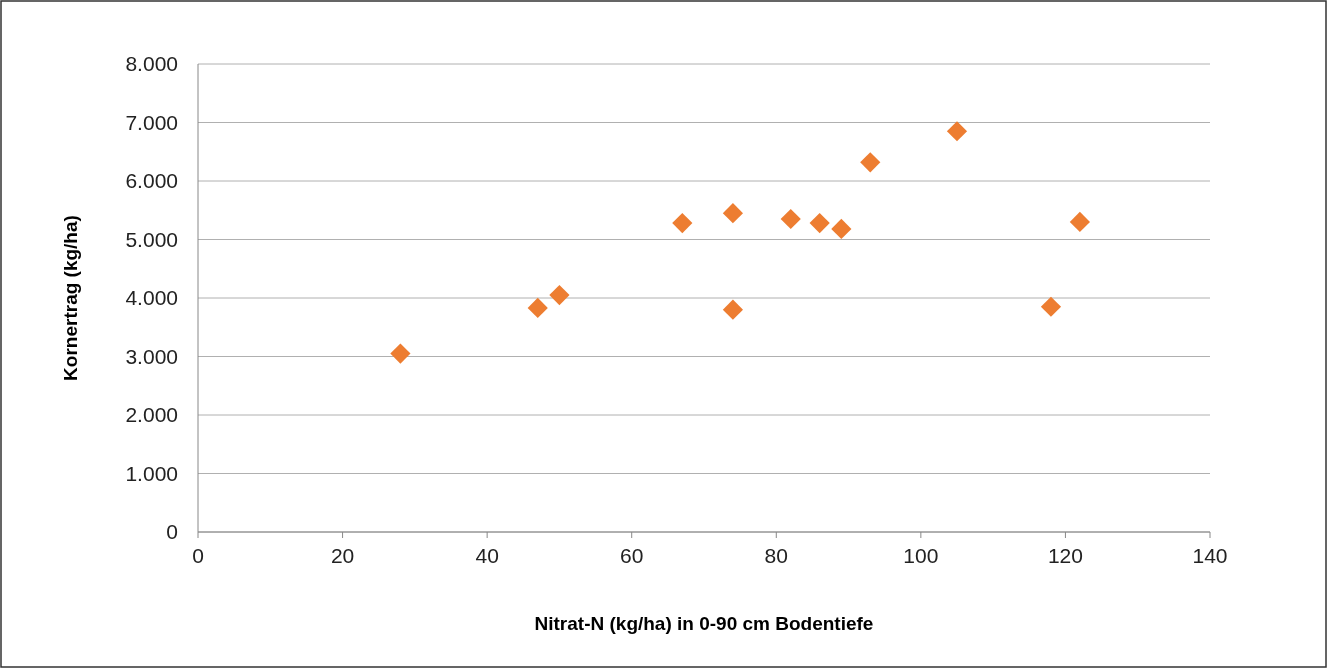 The height and width of the screenshot is (668, 1327). What do you see at coordinates (151, 63) in the screenshot?
I see `y-tick-label: 8.000` at bounding box center [151, 63].